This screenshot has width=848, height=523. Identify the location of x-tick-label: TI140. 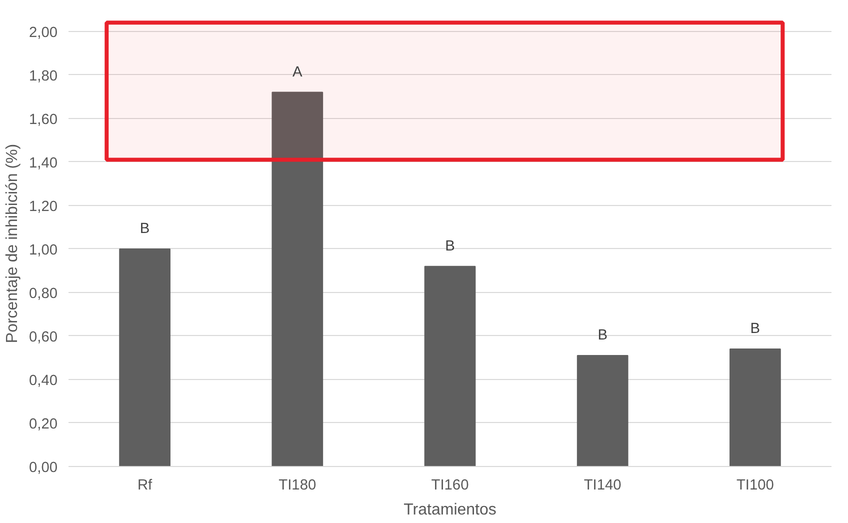
(603, 486).